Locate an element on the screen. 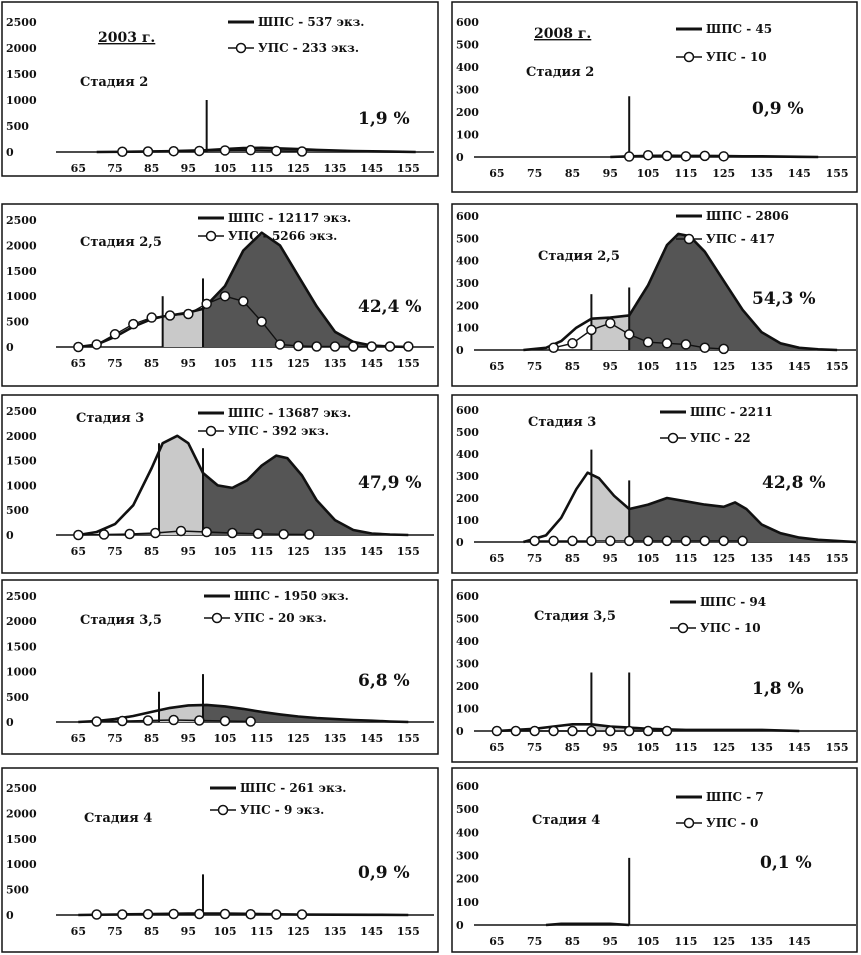 This screenshot has height=955, width=861. x-tick-label: 145 is located at coordinates (799, 558).